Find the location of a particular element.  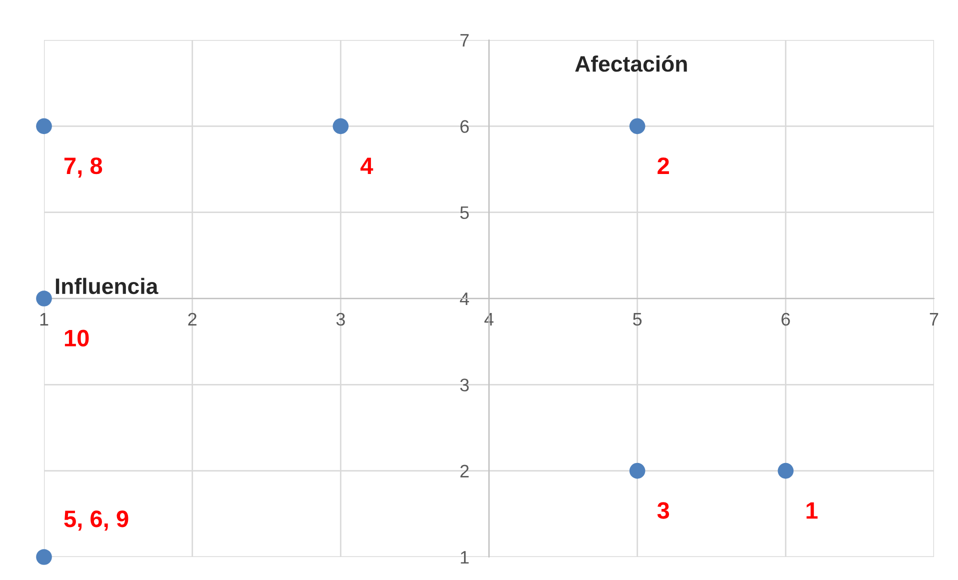

x-tick-label: 1 is located at coordinates (44, 319).